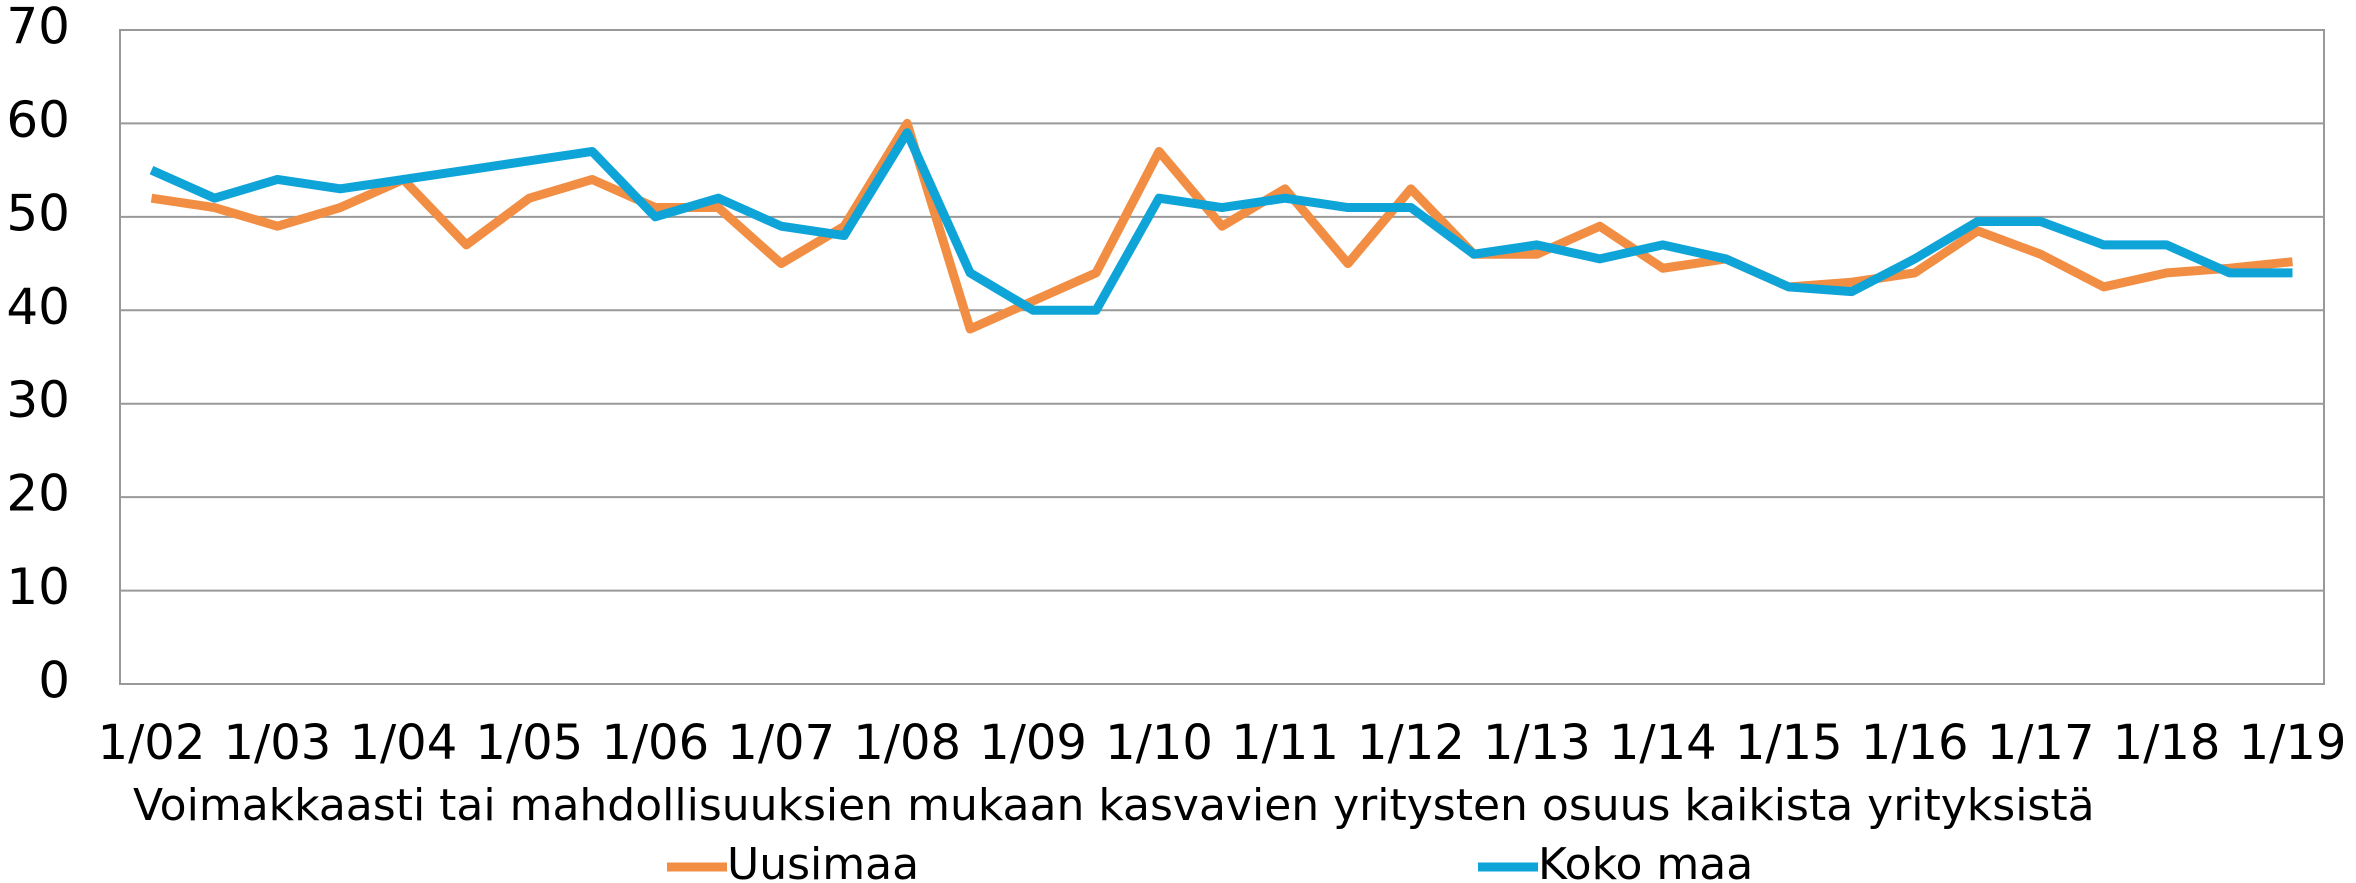 The image size is (2356, 883). Describe the element at coordinates (38, 28) in the screenshot. I see `y-tick-label: 70` at that location.